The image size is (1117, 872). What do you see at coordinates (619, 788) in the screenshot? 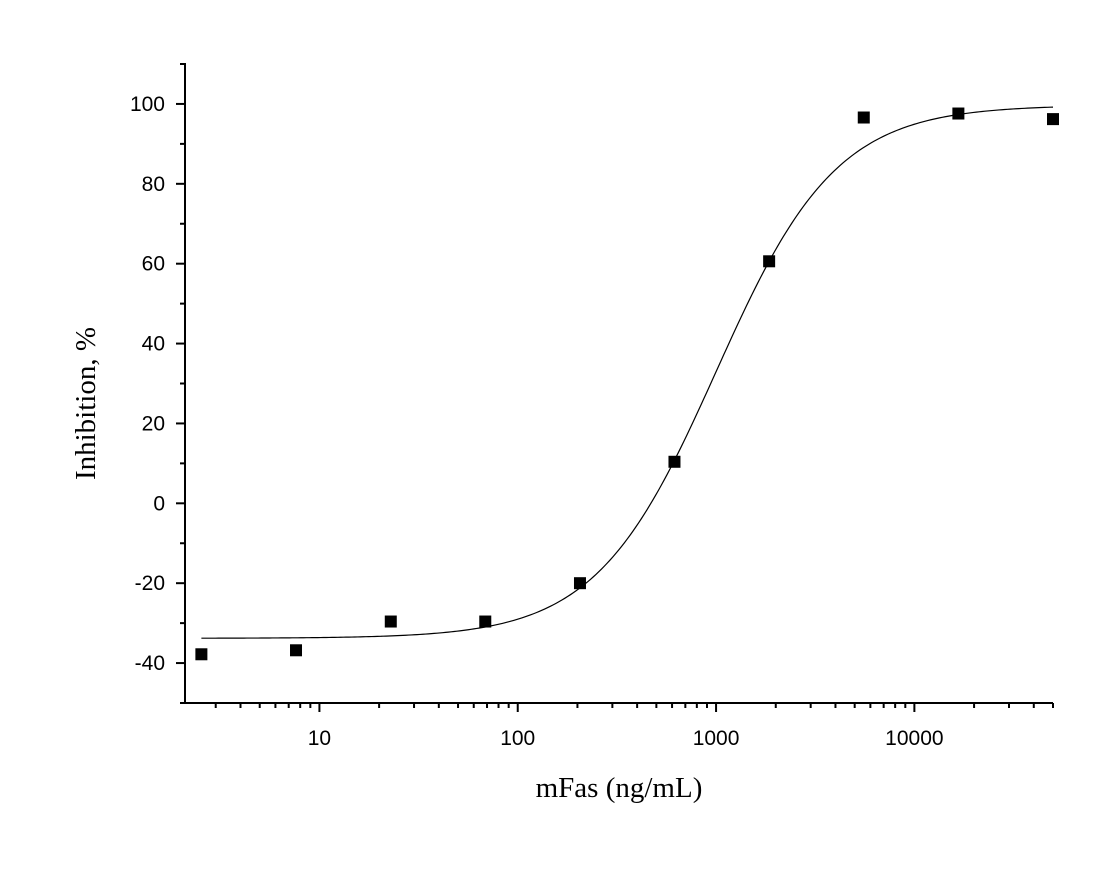
I see `x-axis-title: mFas (ng/mL)` at bounding box center [619, 788].